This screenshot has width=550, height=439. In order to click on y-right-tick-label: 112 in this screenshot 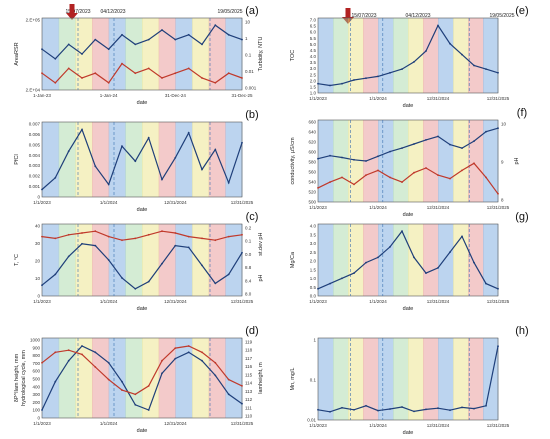, I will do `click(249, 399)`.